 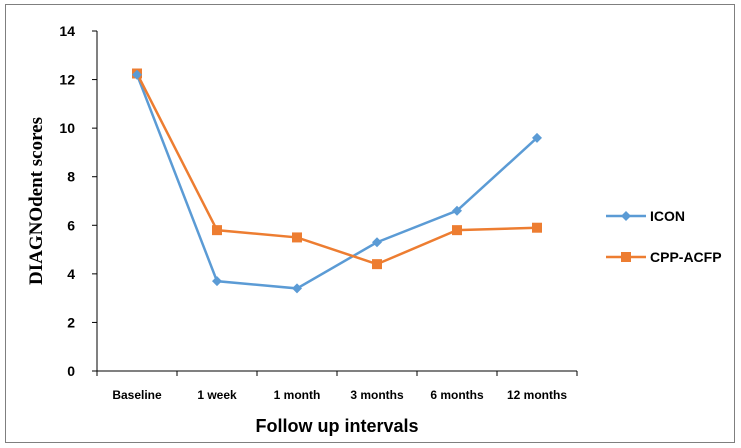 What do you see at coordinates (457, 395) in the screenshot?
I see `x-tick-label: 6 months` at bounding box center [457, 395].